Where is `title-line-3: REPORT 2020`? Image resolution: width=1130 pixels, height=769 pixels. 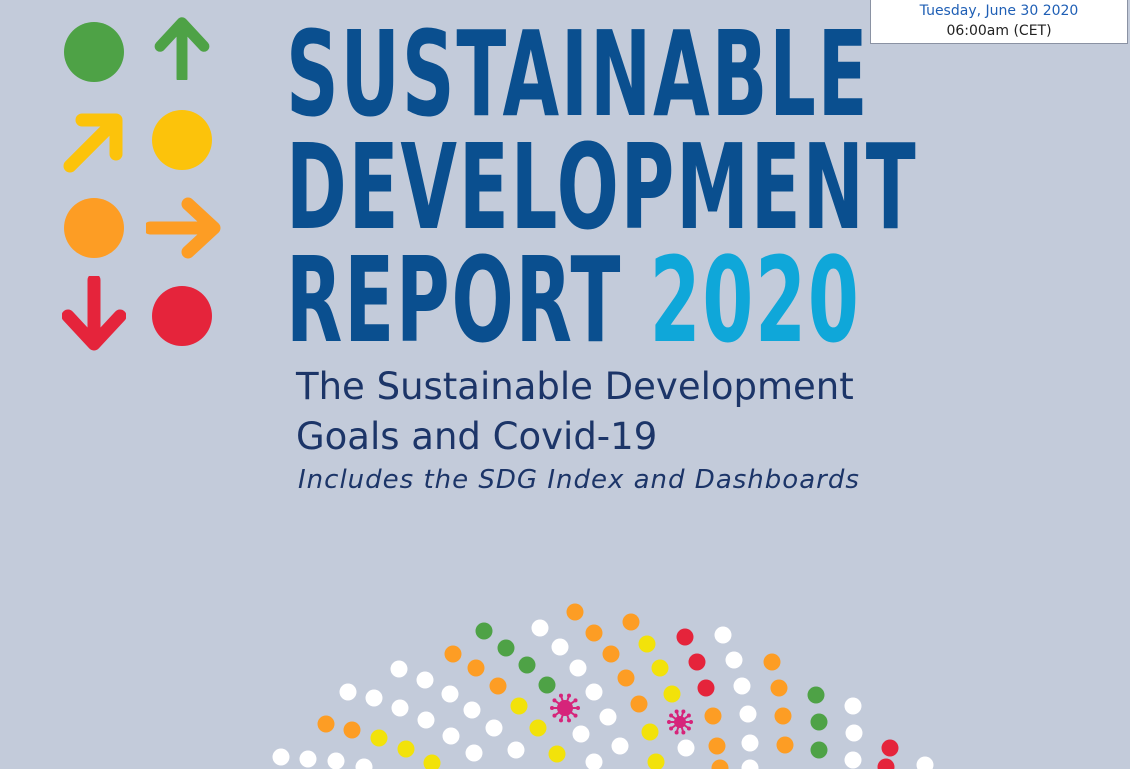
title-line-3: REPORT 2020 is located at coordinates (601, 300).